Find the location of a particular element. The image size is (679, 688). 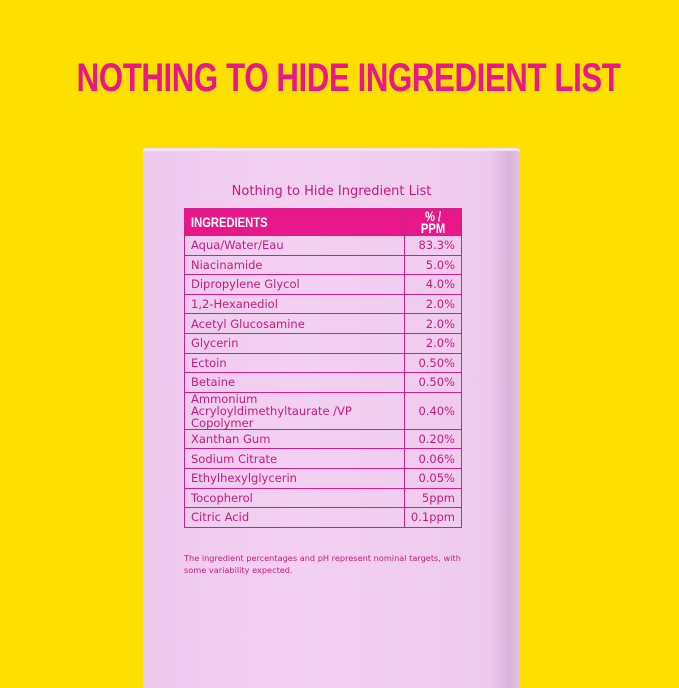

headline: NOTHING TO HIDE INGREDIENT LIST is located at coordinates (339, 78).